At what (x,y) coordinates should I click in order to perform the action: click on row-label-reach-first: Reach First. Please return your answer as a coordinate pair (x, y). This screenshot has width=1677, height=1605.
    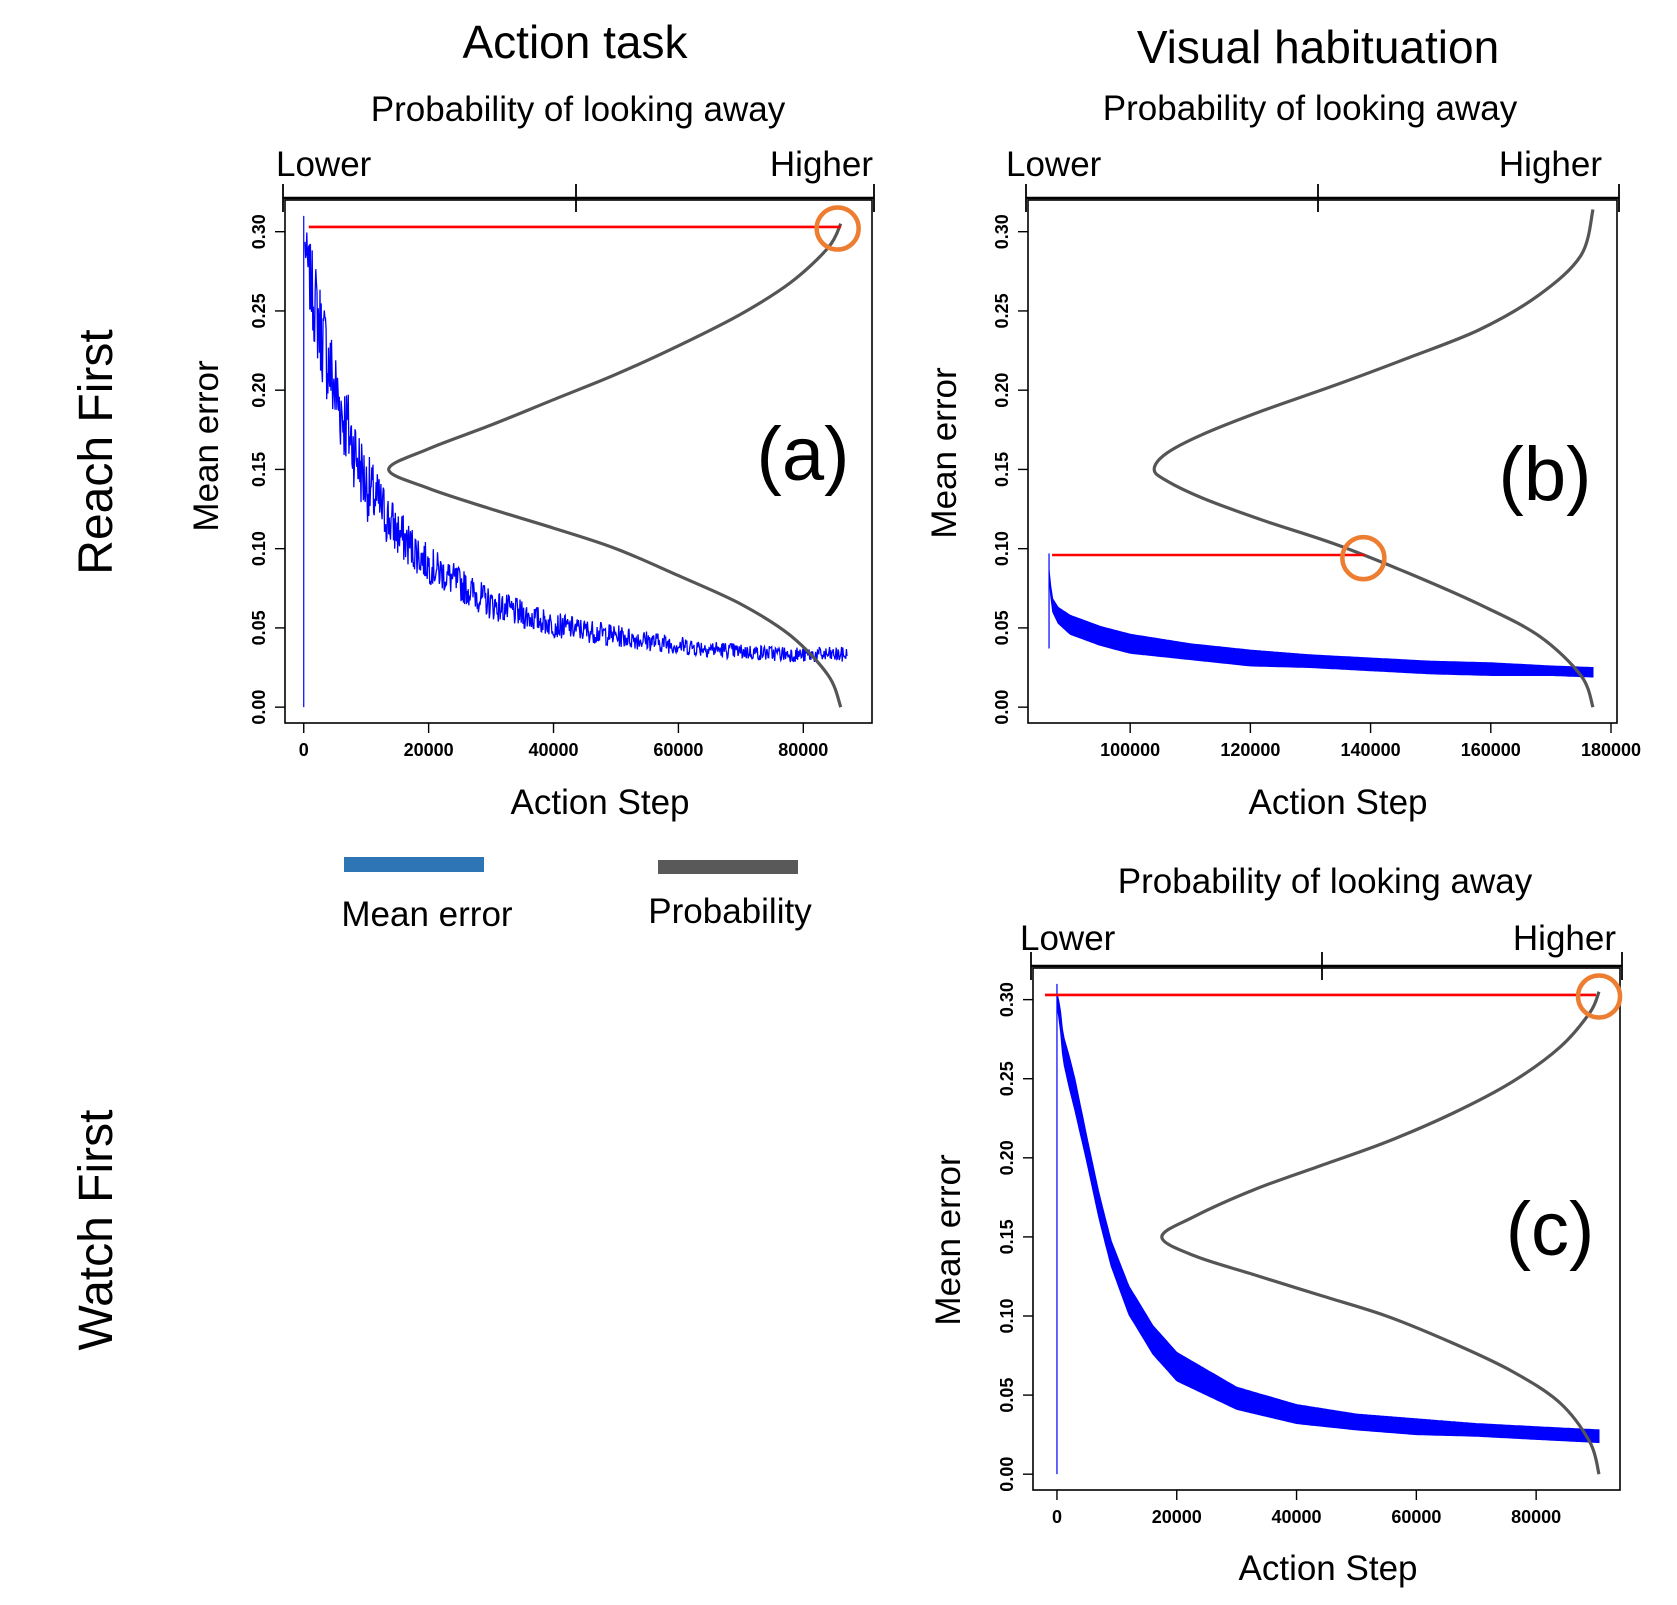
    Looking at the image, I should click on (96, 451).